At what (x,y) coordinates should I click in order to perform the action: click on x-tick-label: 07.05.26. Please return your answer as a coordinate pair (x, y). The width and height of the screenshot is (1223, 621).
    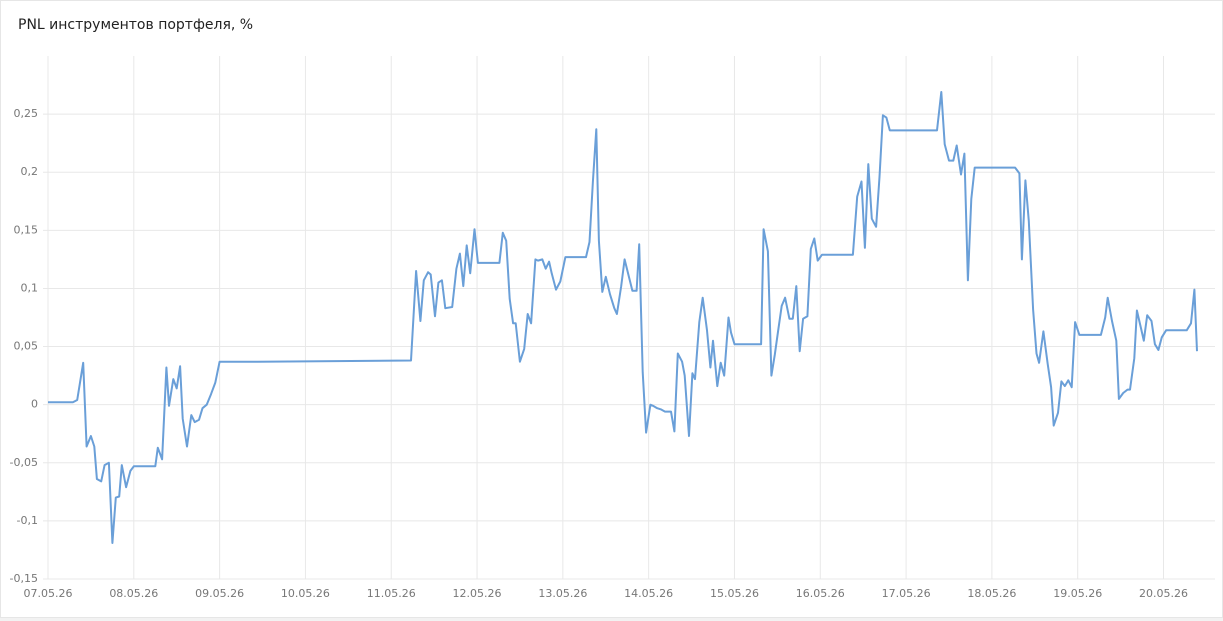
    Looking at the image, I should click on (48, 593).